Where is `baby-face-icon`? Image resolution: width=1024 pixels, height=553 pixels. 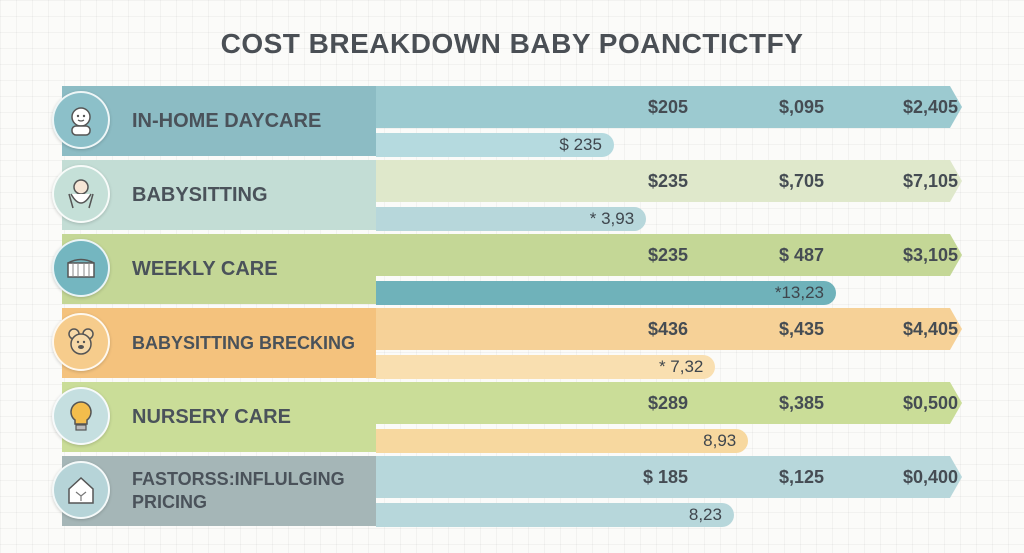
baby-face-icon is located at coordinates (81, 120).